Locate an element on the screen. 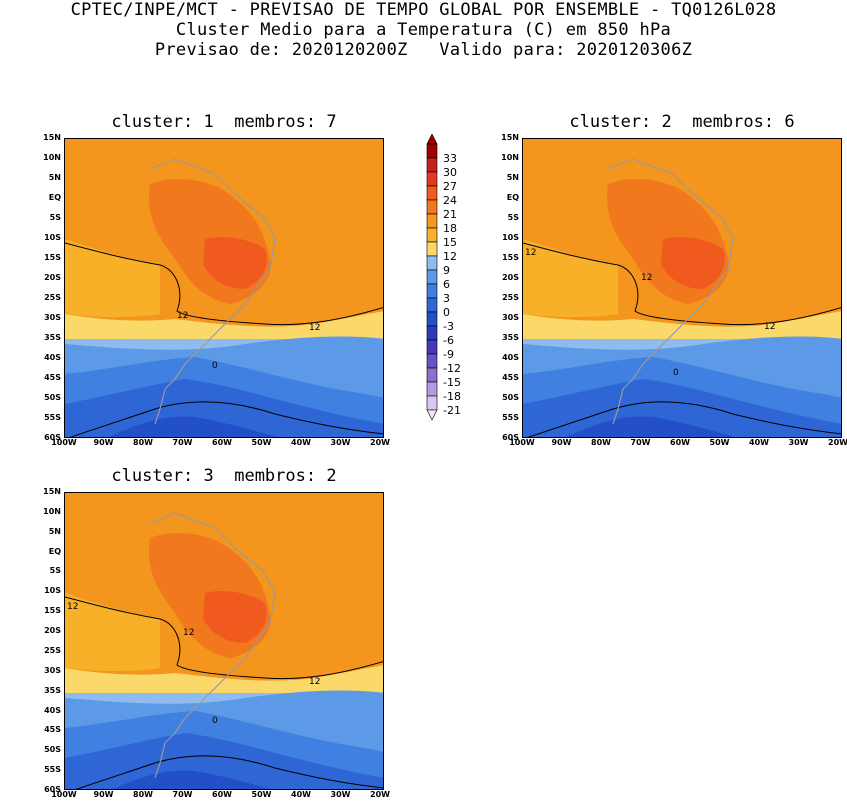 The height and width of the screenshot is (803, 847). map-panel-cluster-1: 12 12 0 is located at coordinates (224, 288).